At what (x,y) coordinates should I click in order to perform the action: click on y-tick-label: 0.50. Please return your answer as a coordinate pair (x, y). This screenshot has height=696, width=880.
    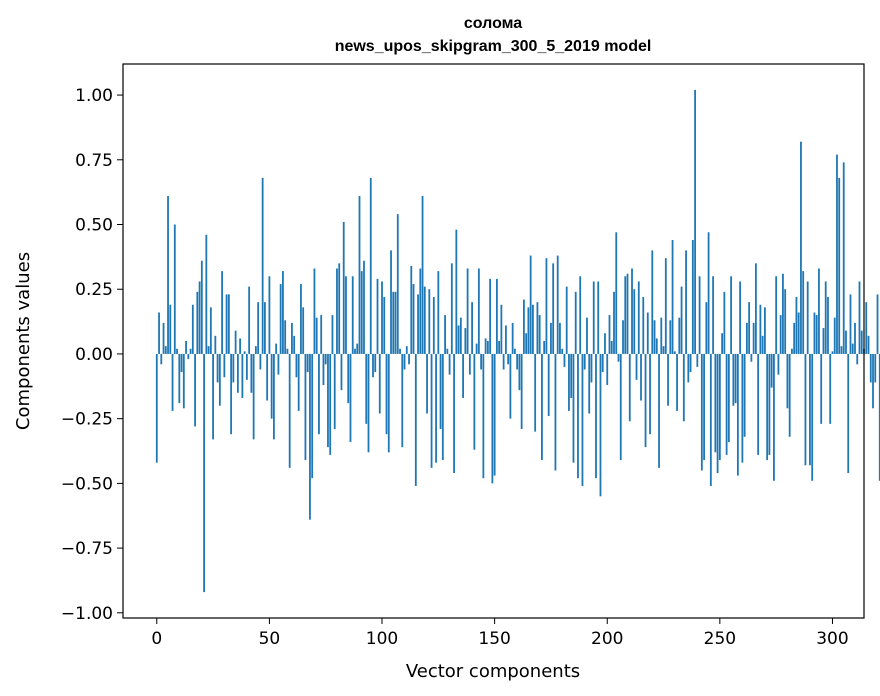
    Looking at the image, I should click on (94, 226).